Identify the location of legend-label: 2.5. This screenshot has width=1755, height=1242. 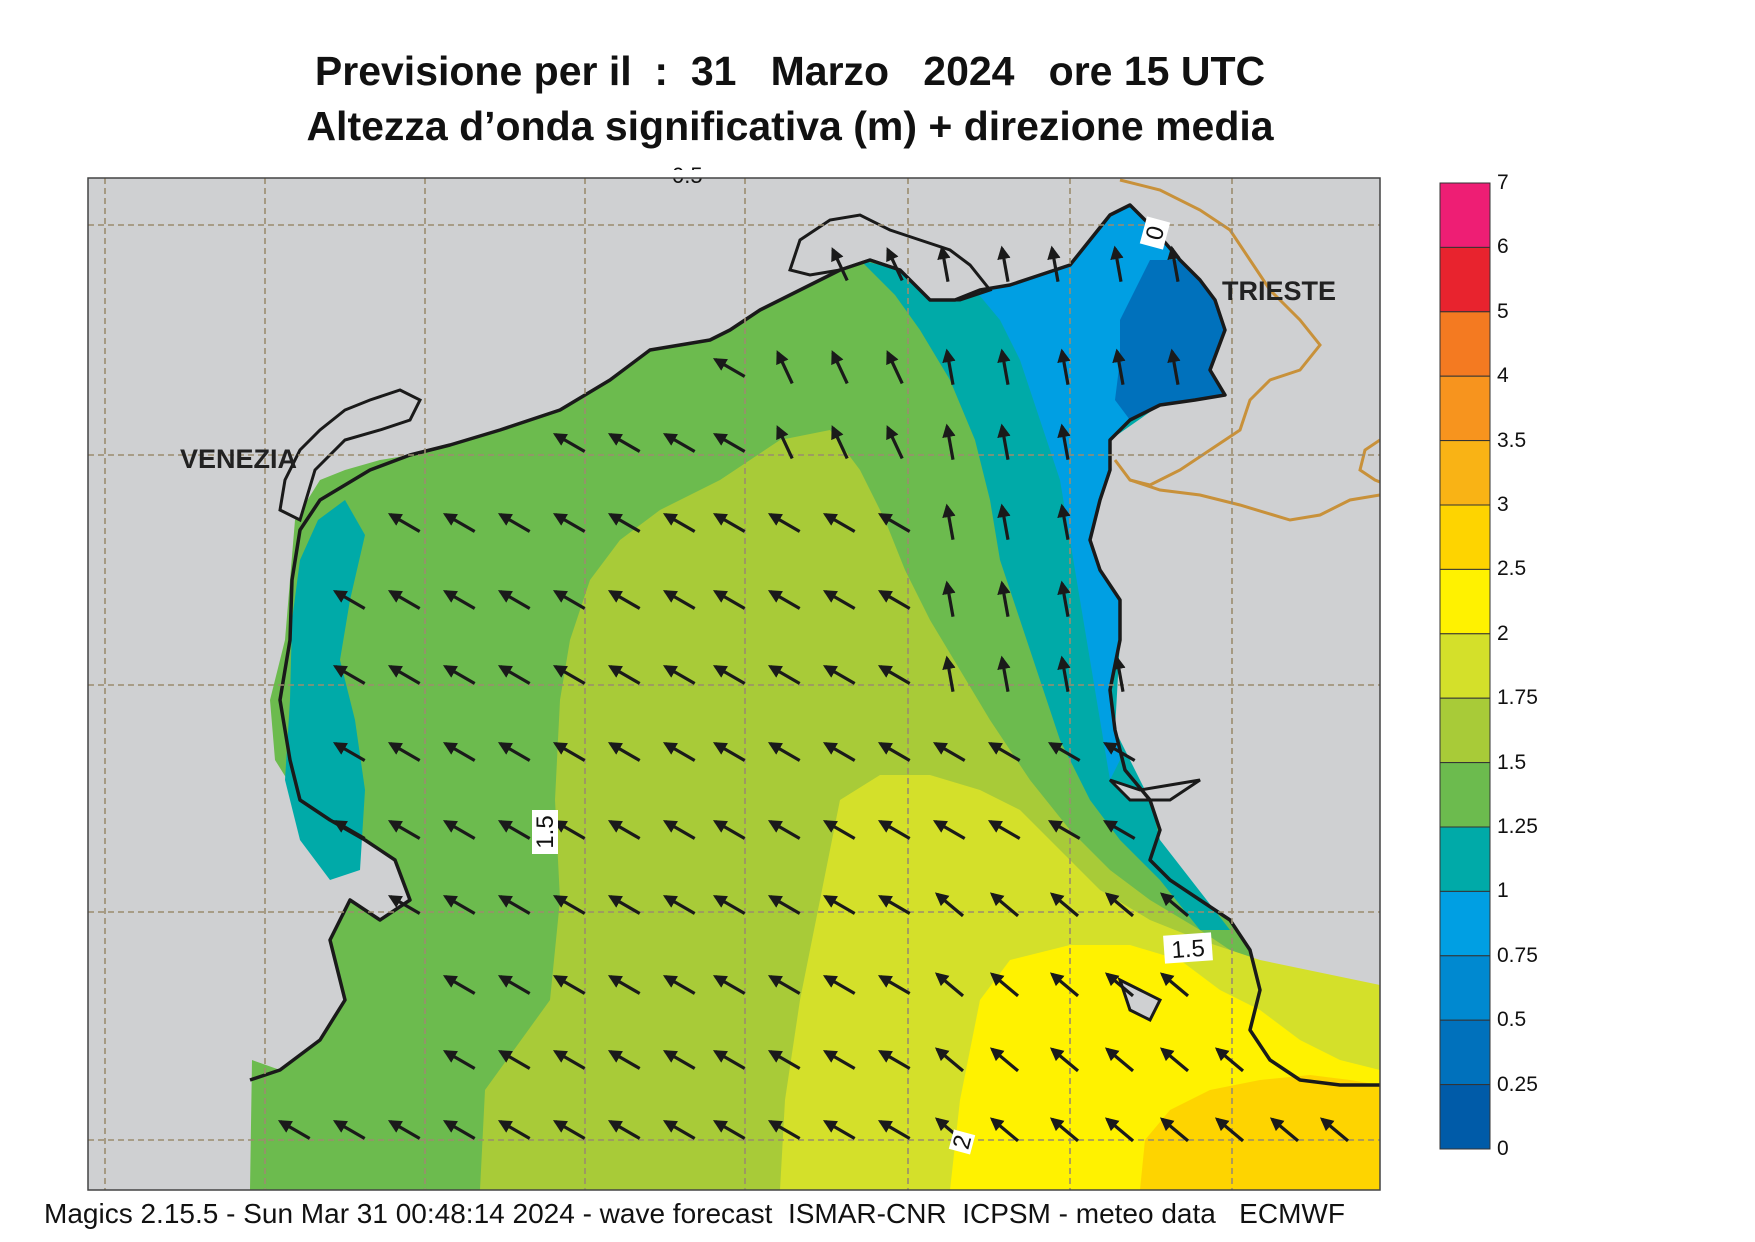
(1512, 569).